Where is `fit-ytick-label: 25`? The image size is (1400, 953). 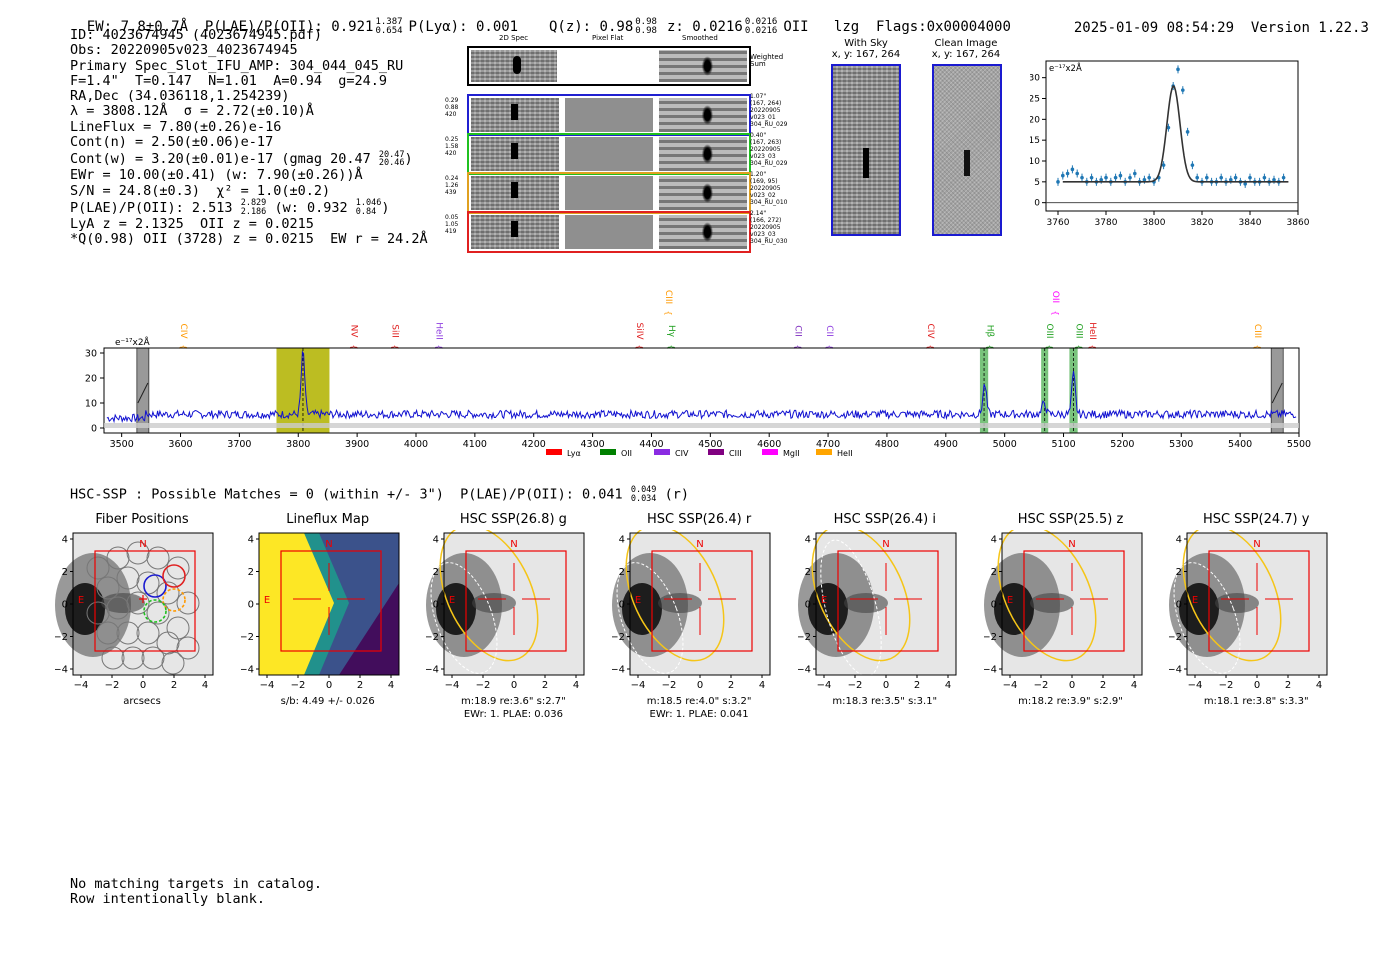 fit-ytick-label: 25 is located at coordinates (1035, 100).